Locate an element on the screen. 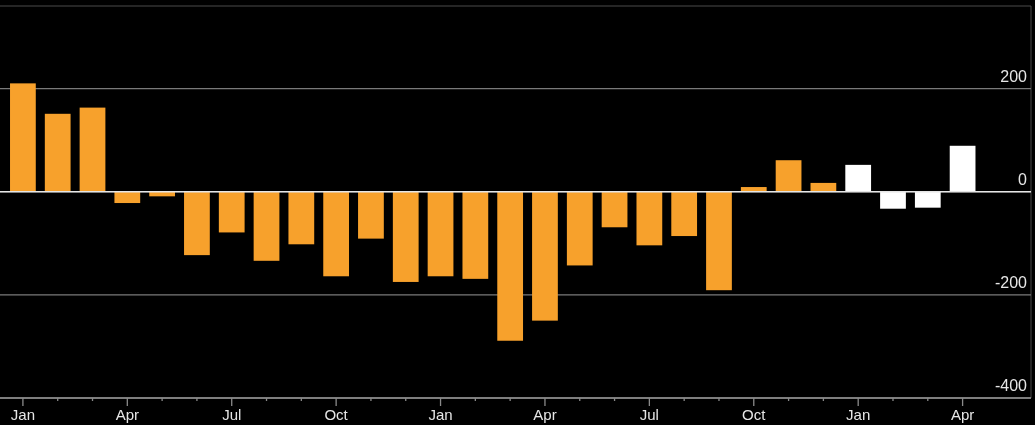 The image size is (1035, 425). y-tick-label: -200 is located at coordinates (1011, 282).